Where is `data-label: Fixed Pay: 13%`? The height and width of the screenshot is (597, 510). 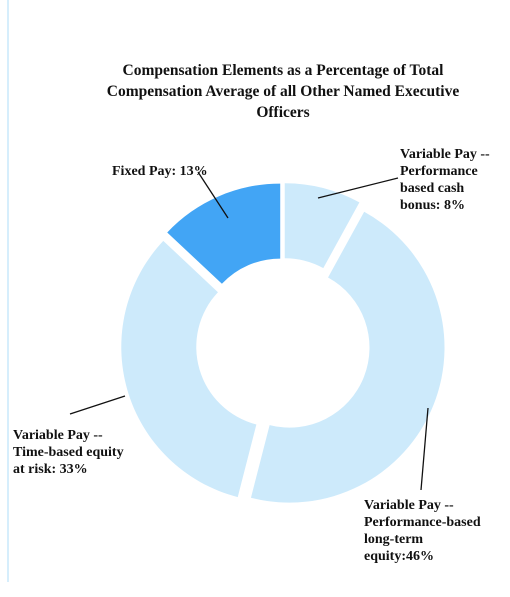 data-label: Fixed Pay: 13% is located at coordinates (160, 171).